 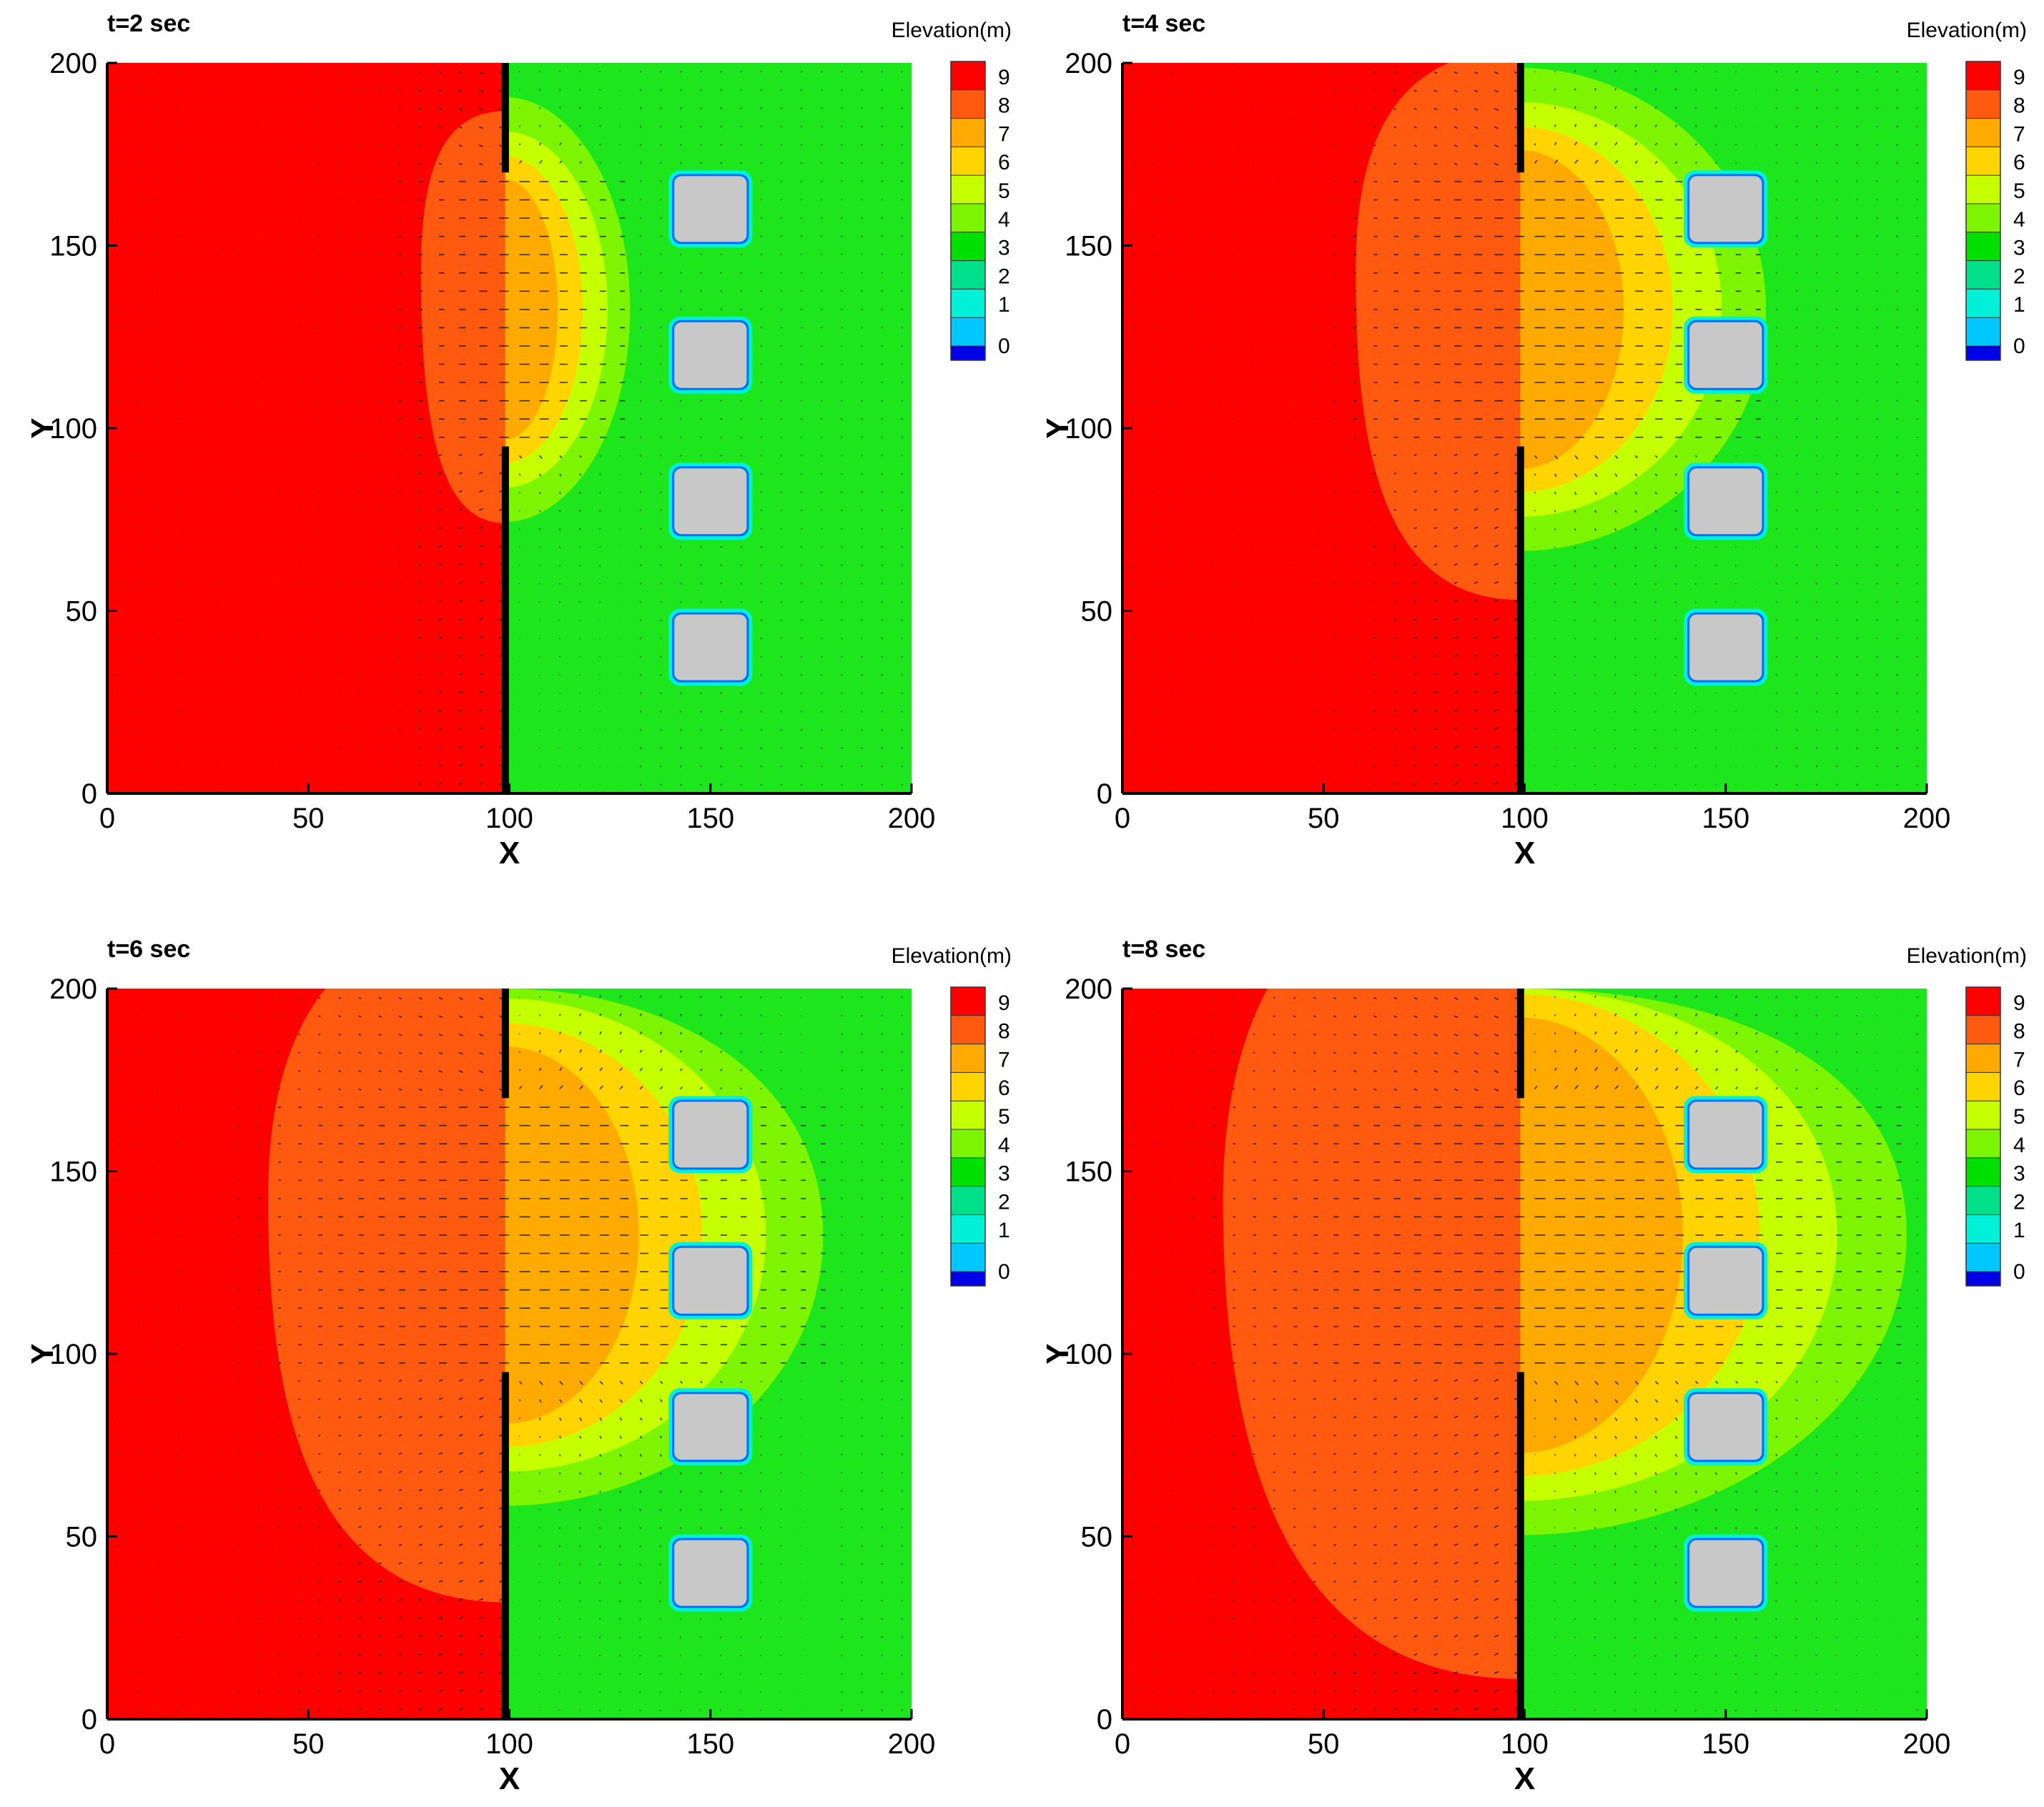 I want to click on obstacle, so click(x=710, y=501).